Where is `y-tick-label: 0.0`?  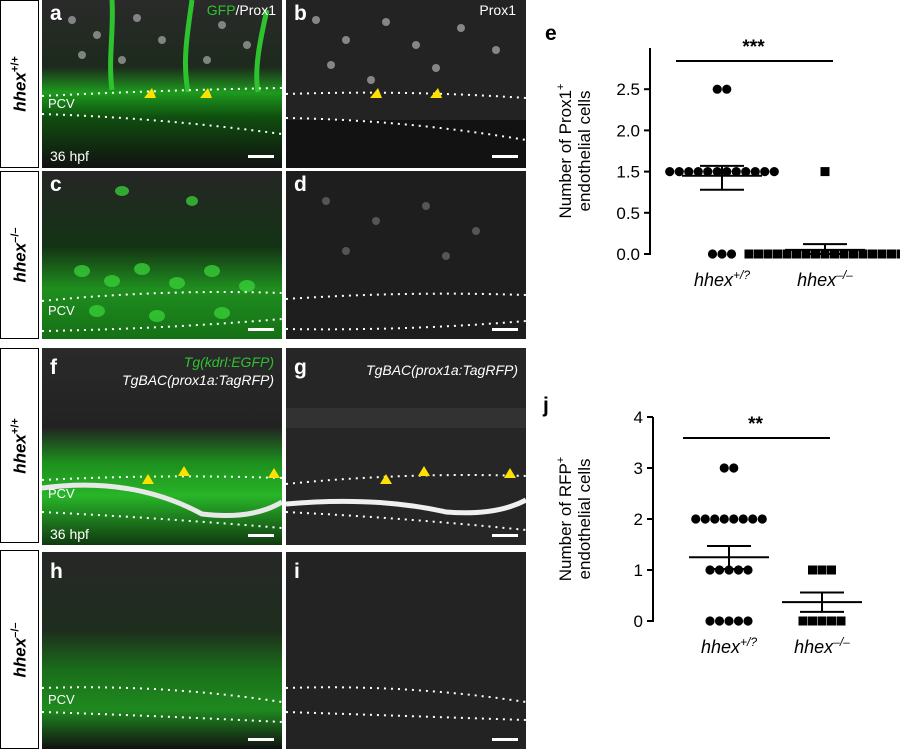 y-tick-label: 0.0 is located at coordinates (628, 254).